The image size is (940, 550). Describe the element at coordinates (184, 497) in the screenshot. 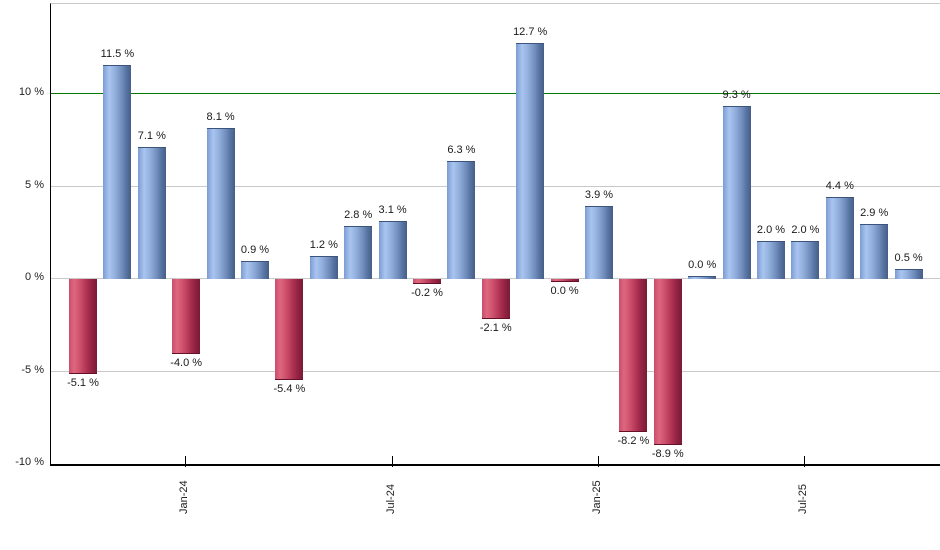

I see `x-tick-label-Jan-24: Jan-24` at that location.